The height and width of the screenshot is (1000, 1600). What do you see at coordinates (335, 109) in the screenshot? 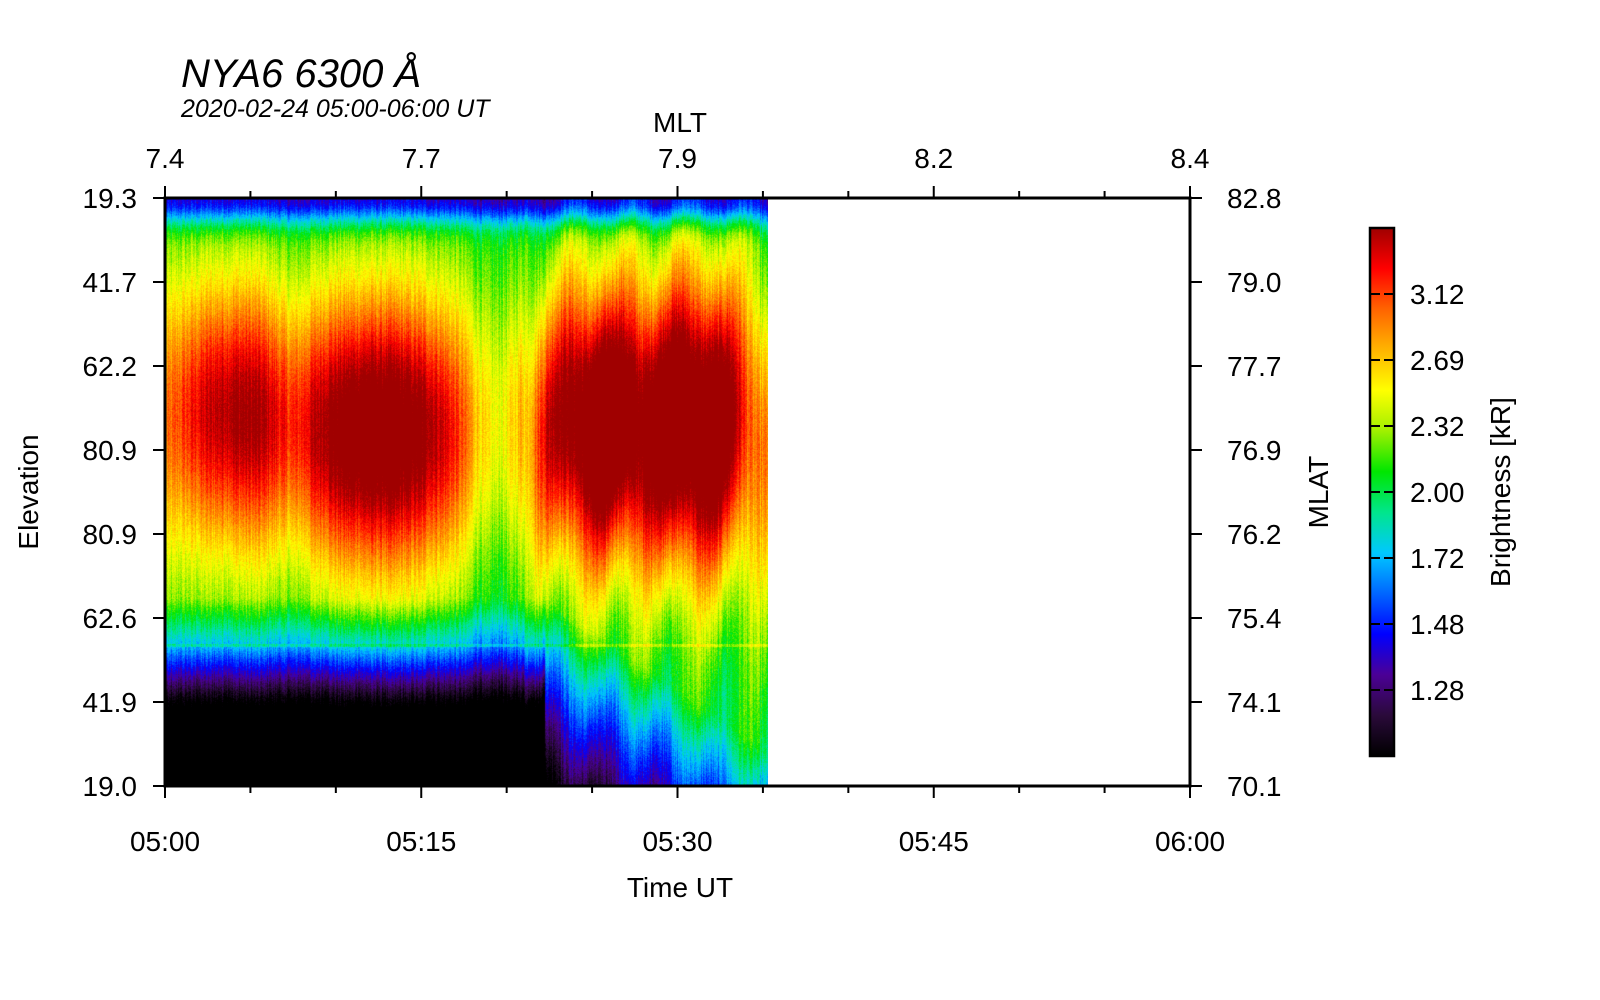
I see `chart-subtitle: 2020-02-24 05:00-06:00 UT` at bounding box center [335, 109].